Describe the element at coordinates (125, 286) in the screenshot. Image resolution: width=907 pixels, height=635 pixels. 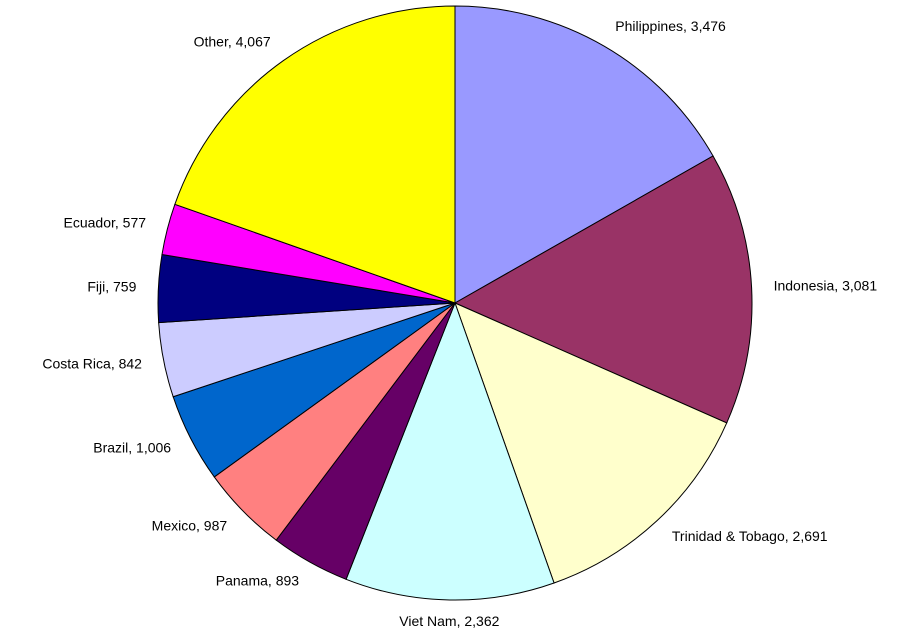
I see `value-label: 759` at that location.